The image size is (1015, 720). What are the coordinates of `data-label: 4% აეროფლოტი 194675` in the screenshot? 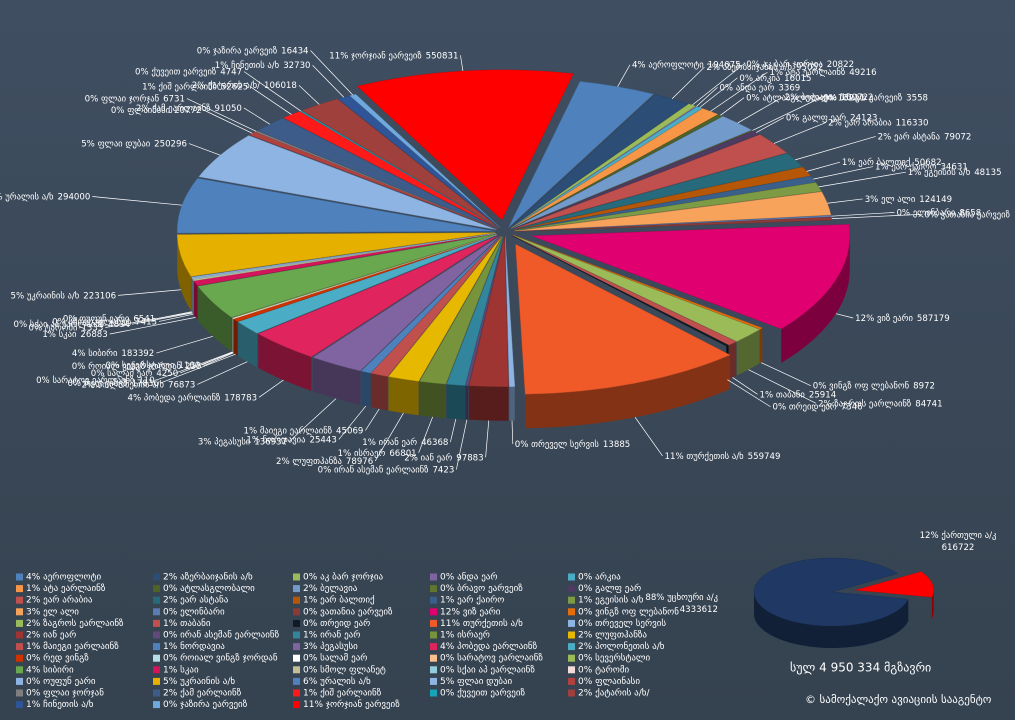 It's located at (686, 64).